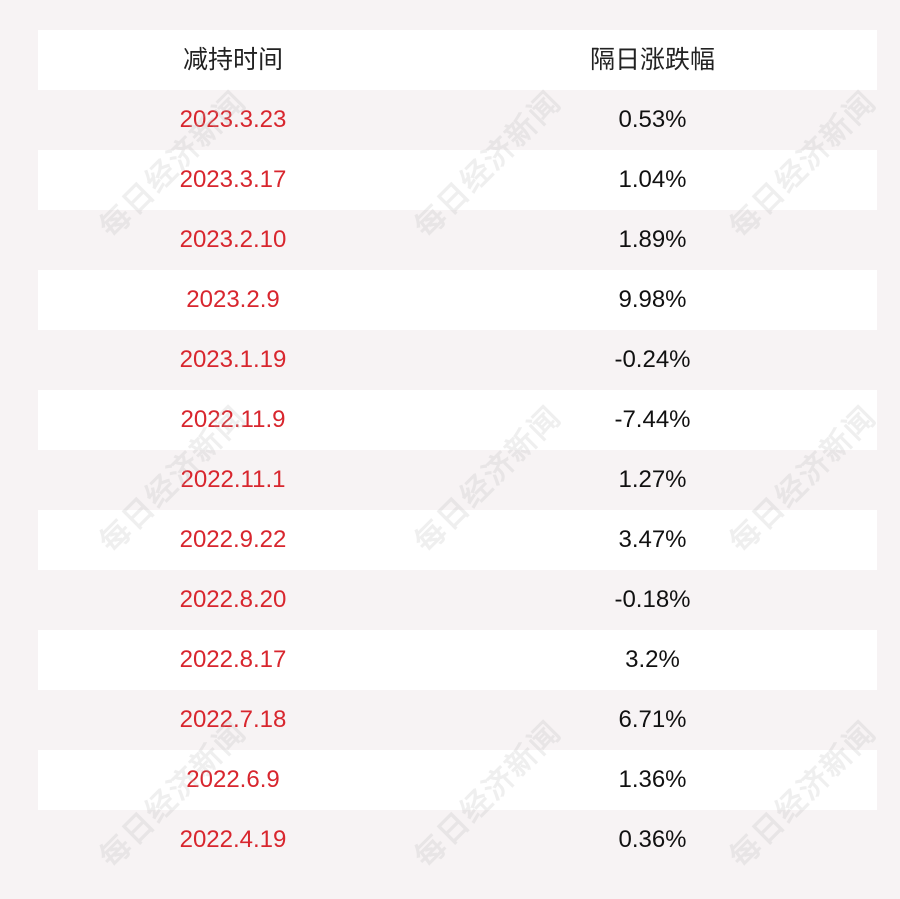 The image size is (900, 899). I want to click on date-cell: 2023.2.9, so click(233, 299).